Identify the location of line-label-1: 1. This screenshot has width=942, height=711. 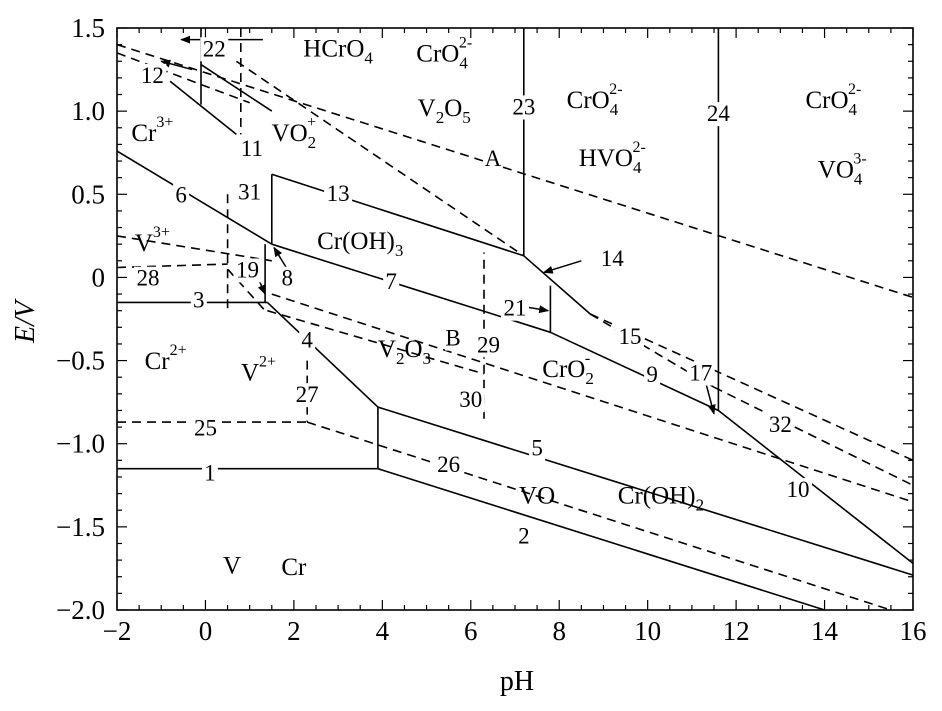
(210, 472).